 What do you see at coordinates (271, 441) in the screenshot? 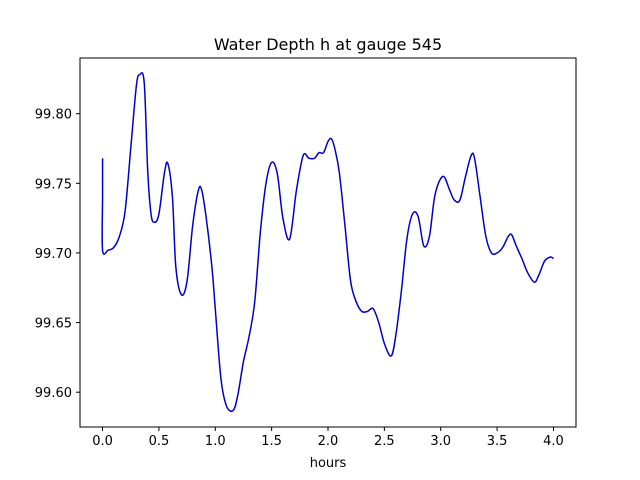
I see `x-tick-label: 1.5` at bounding box center [271, 441].